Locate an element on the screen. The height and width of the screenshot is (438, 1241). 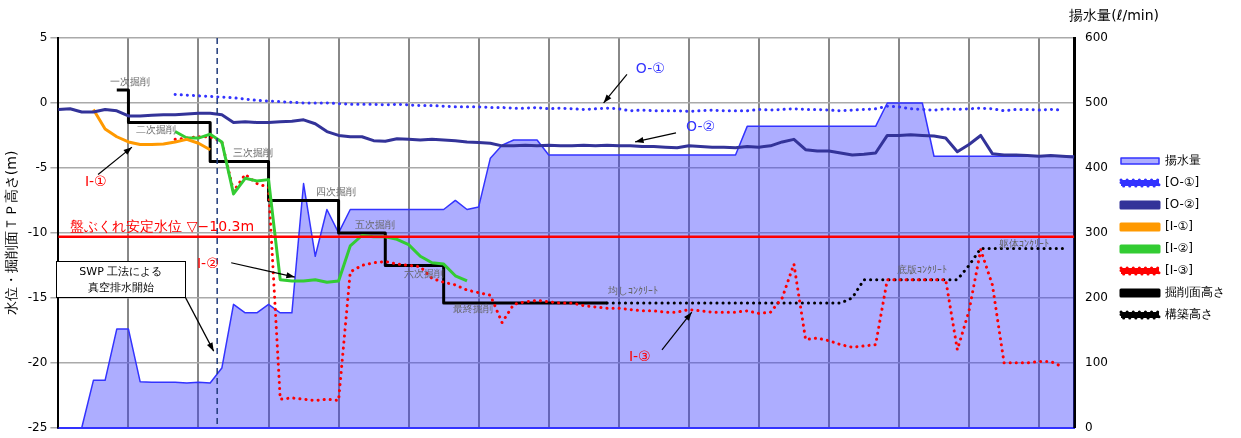
legend-label: 揚水量 is located at coordinates (1183, 160).